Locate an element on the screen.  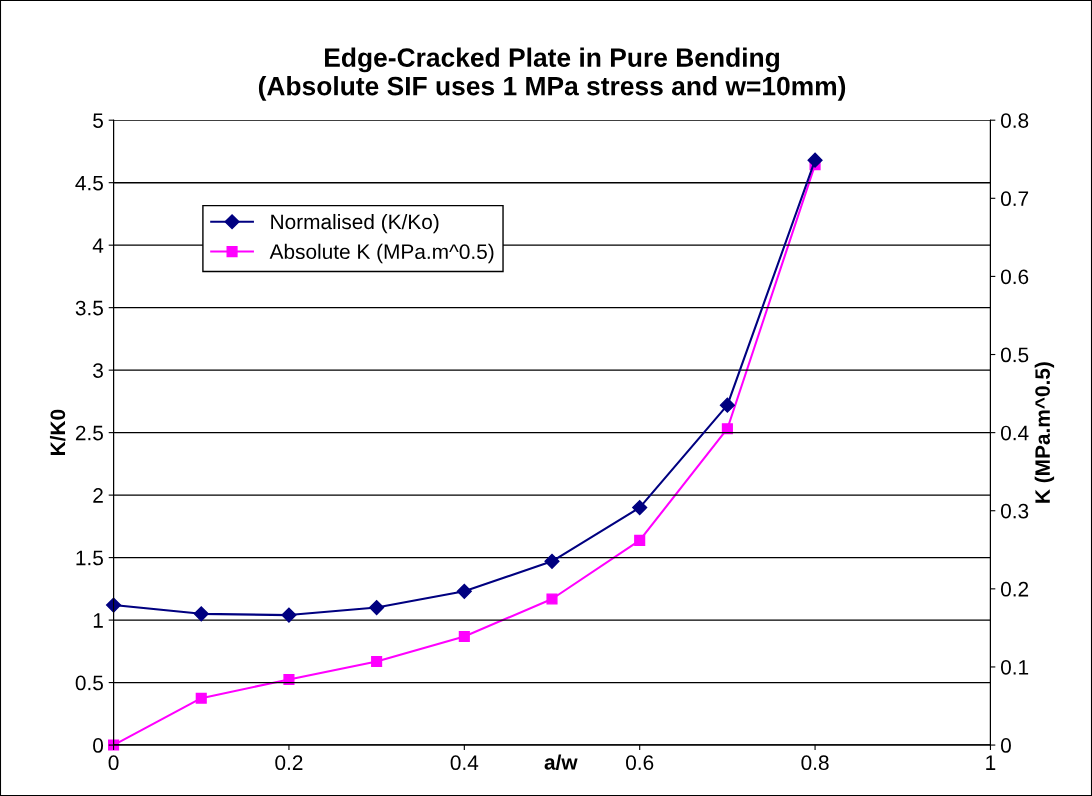
y-axis-title: K/K0 is located at coordinates (57, 432).